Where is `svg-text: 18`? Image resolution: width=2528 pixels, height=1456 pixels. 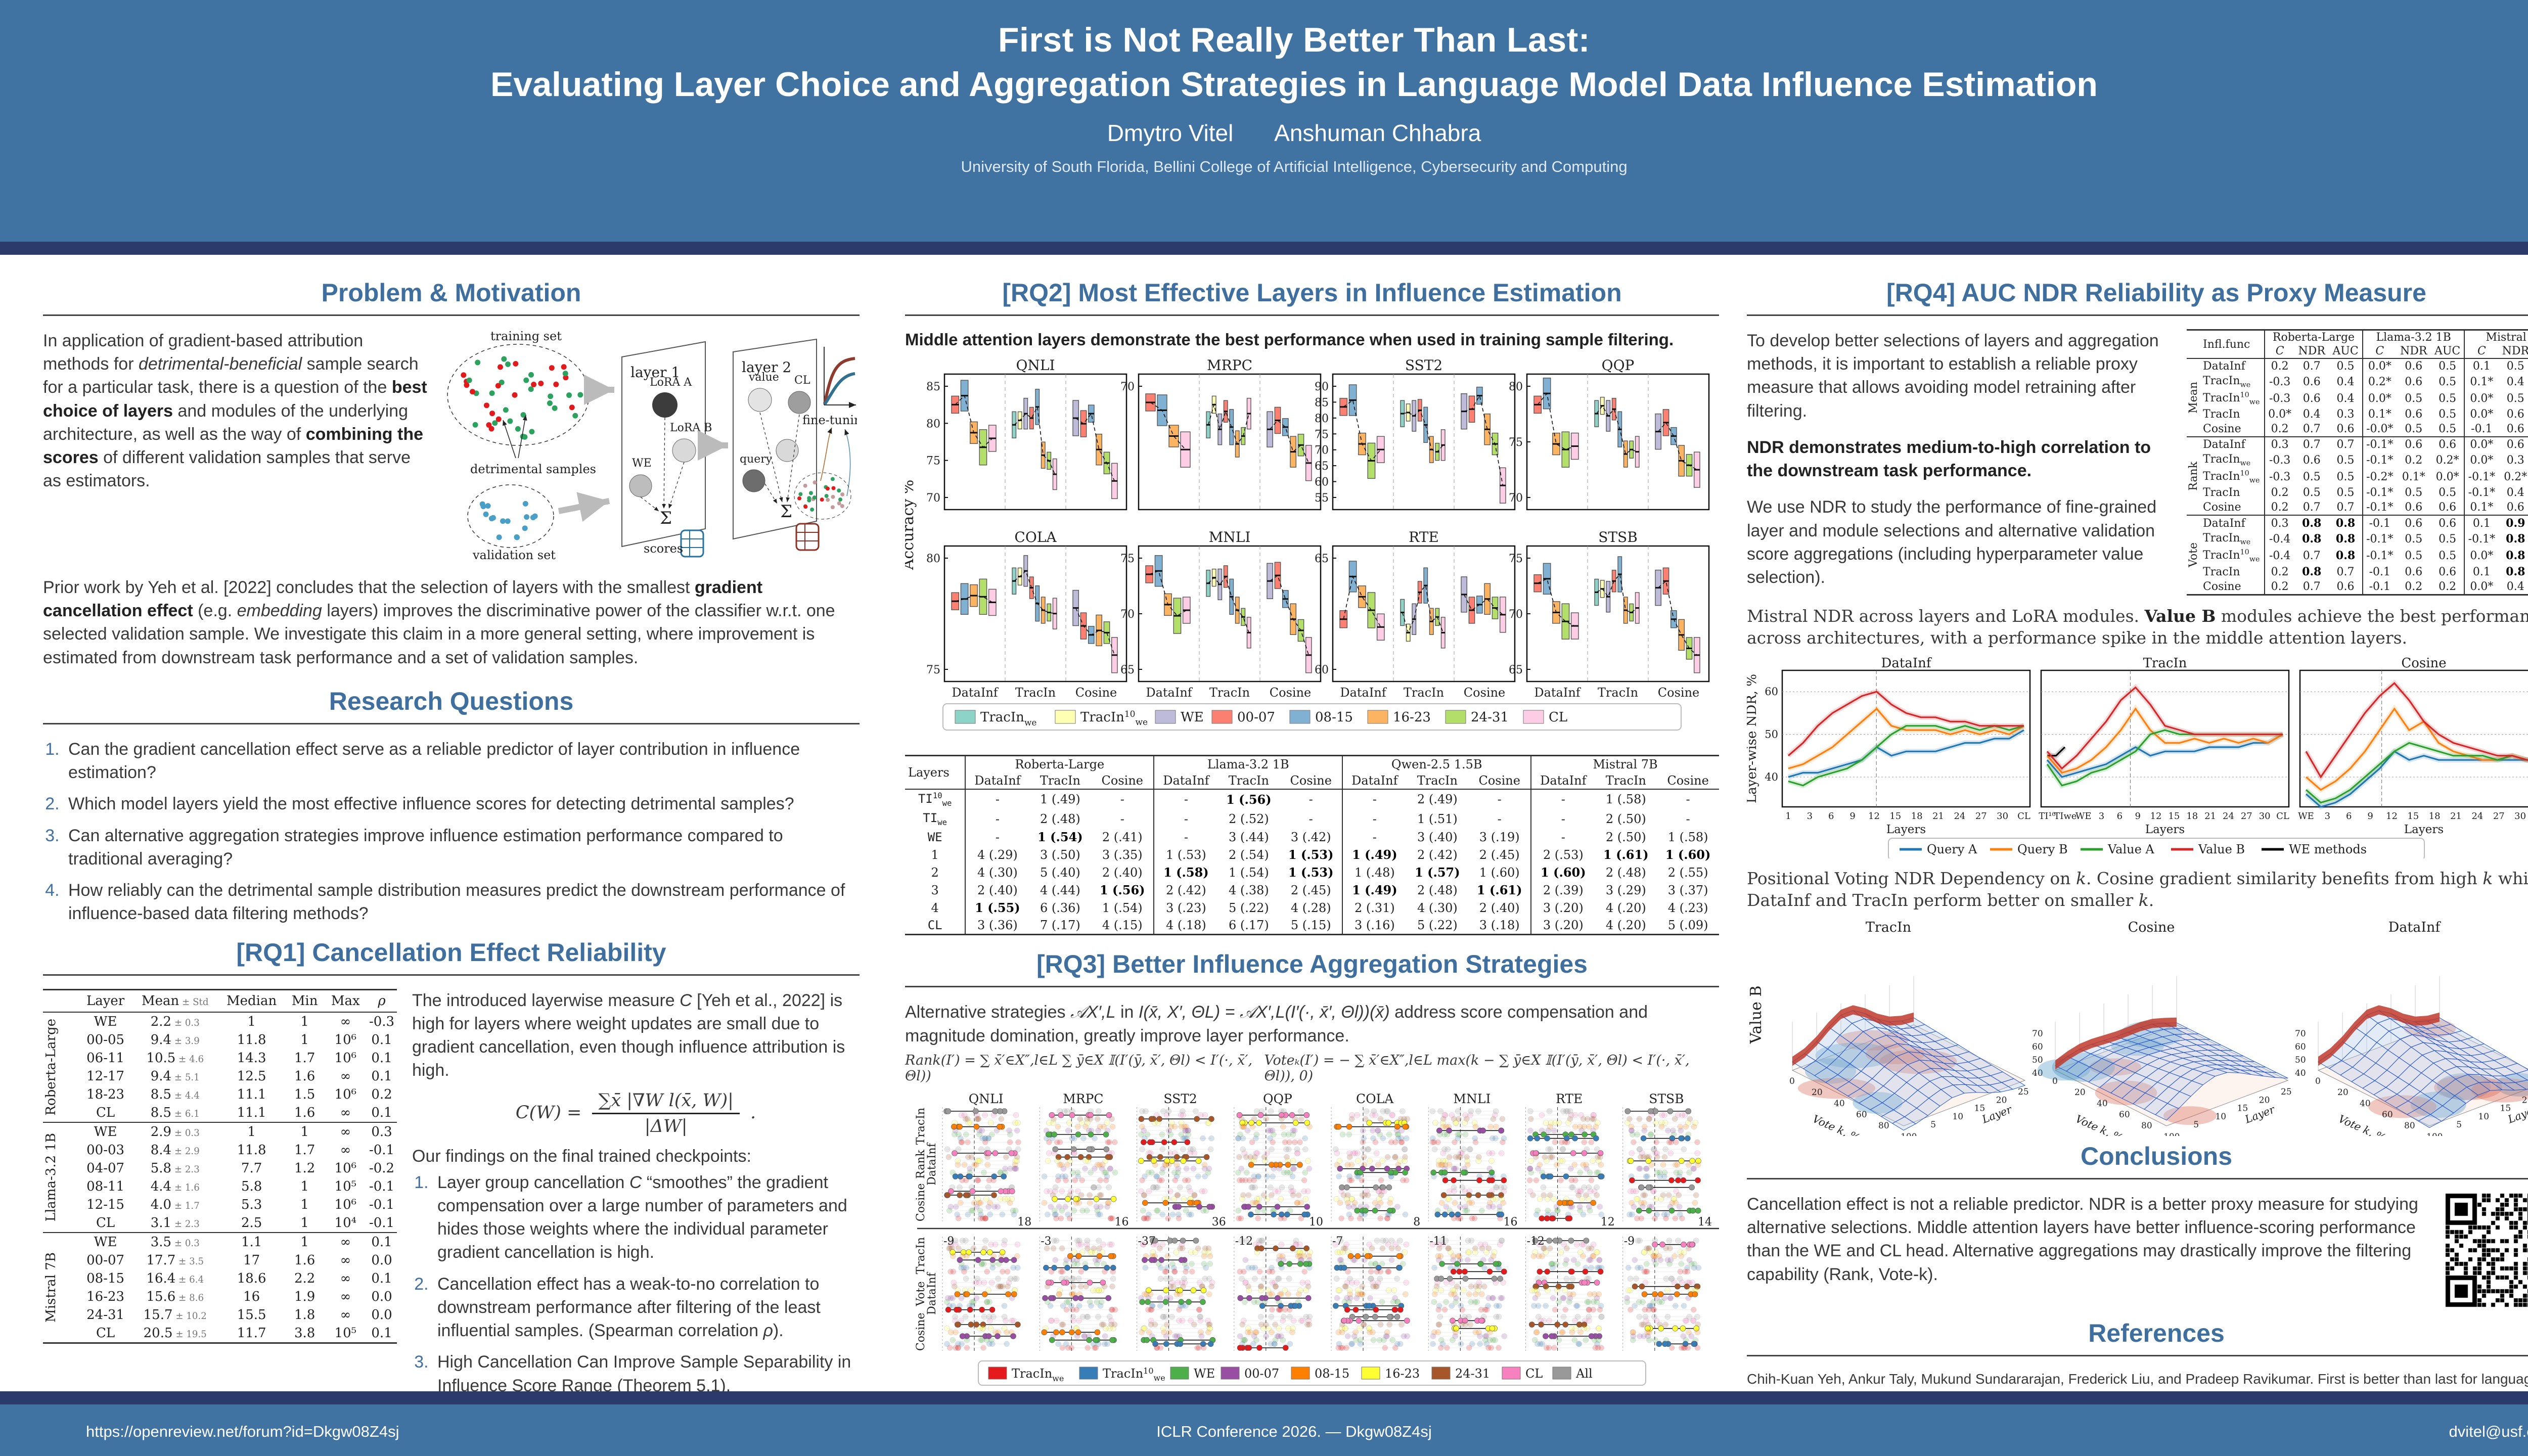 svg-text: 18 is located at coordinates (2192, 816).